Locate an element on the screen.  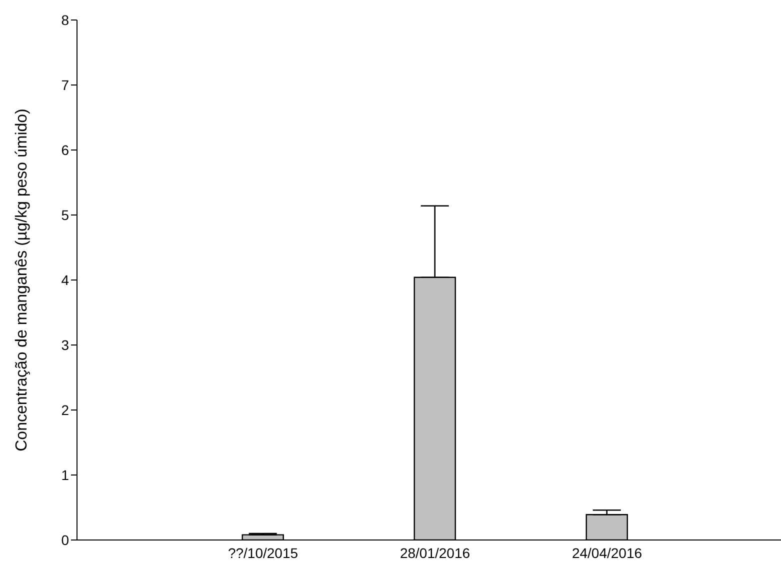
y-tick-label: 1 is located at coordinates (65, 474).